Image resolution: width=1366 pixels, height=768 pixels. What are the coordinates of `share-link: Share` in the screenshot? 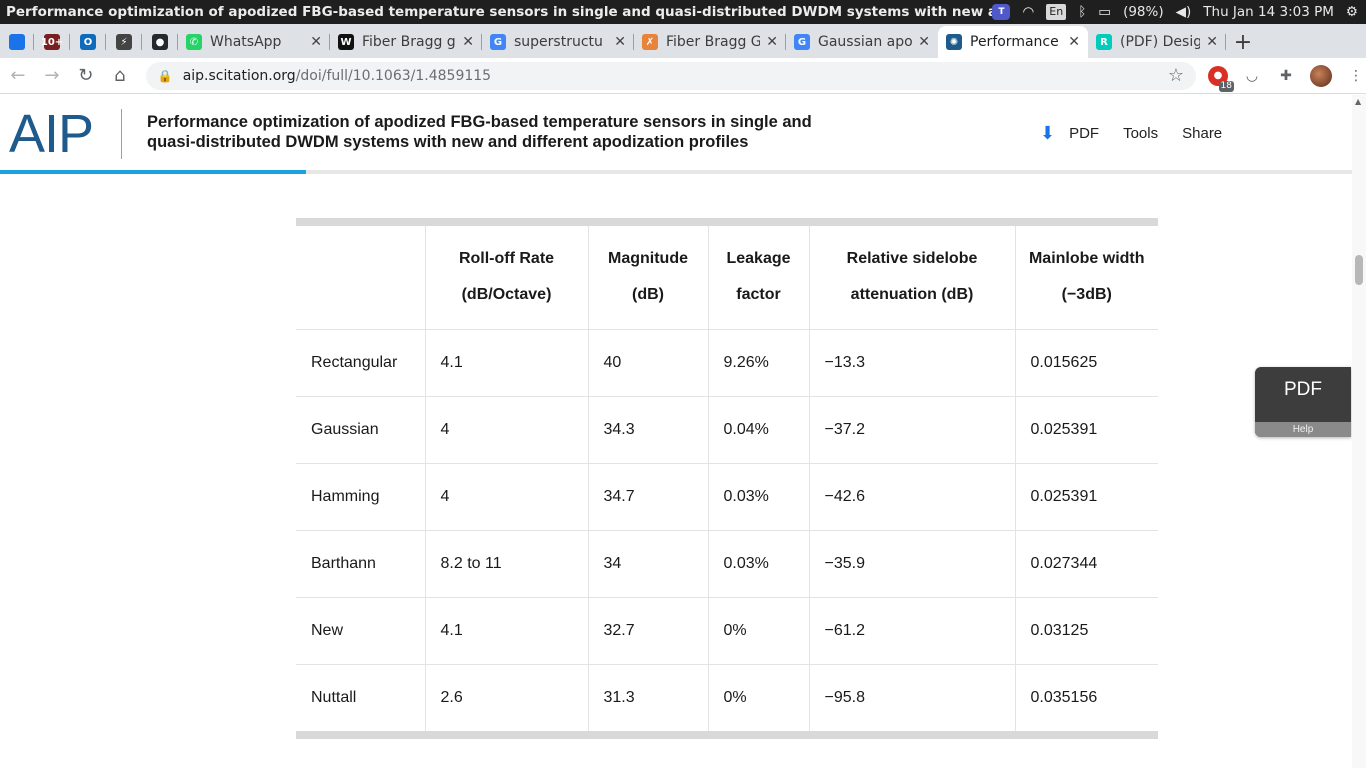 It's located at (1202, 133).